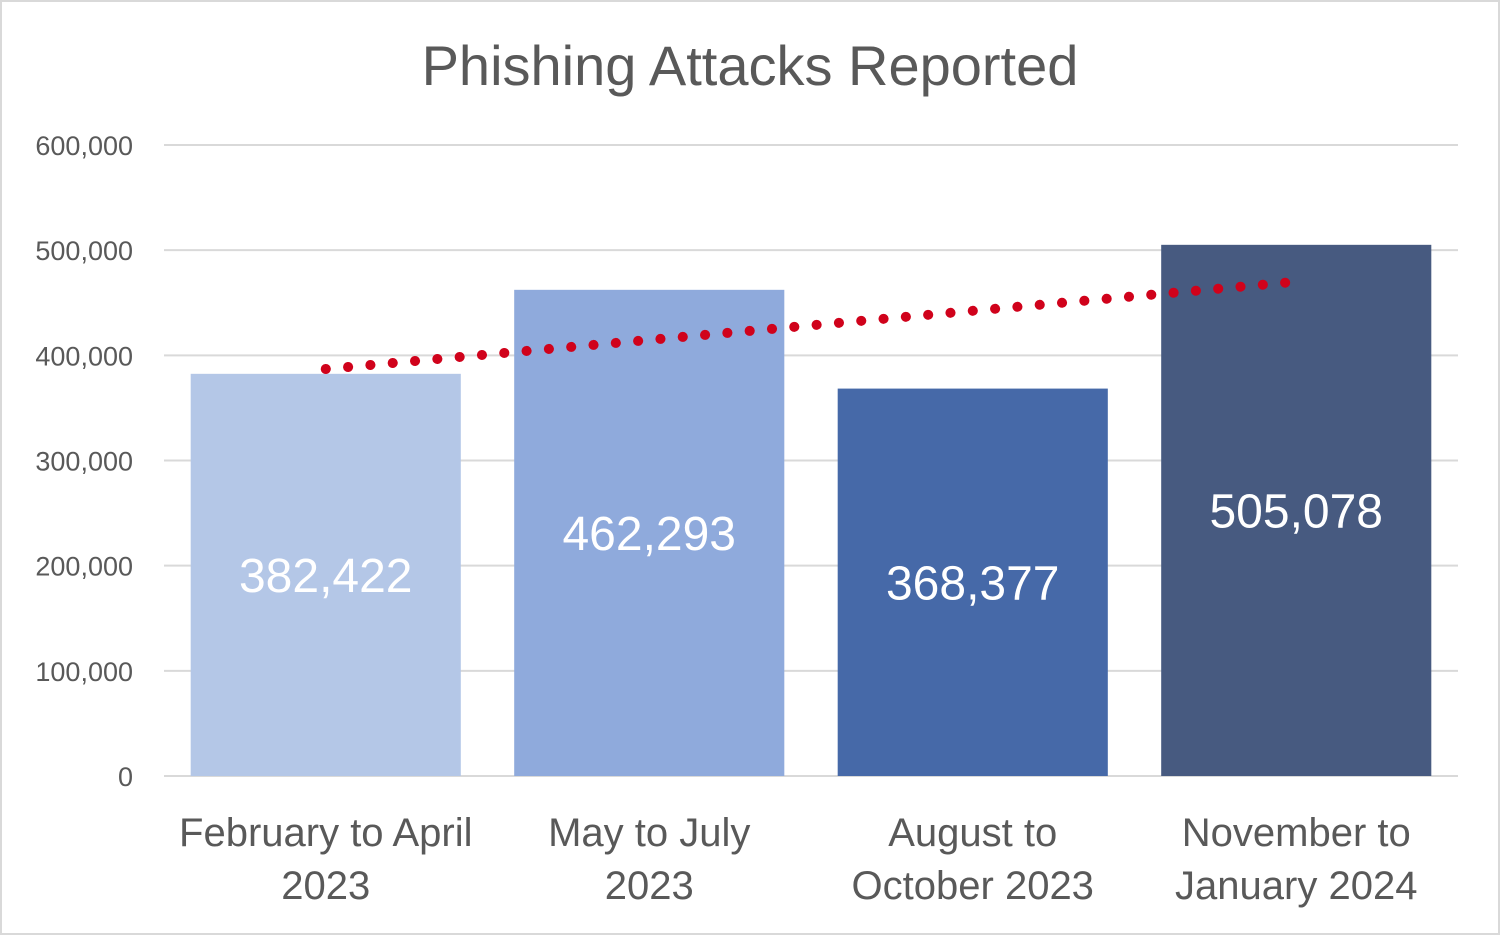  I want to click on x-tick-label: August to October 2023, so click(973, 859).